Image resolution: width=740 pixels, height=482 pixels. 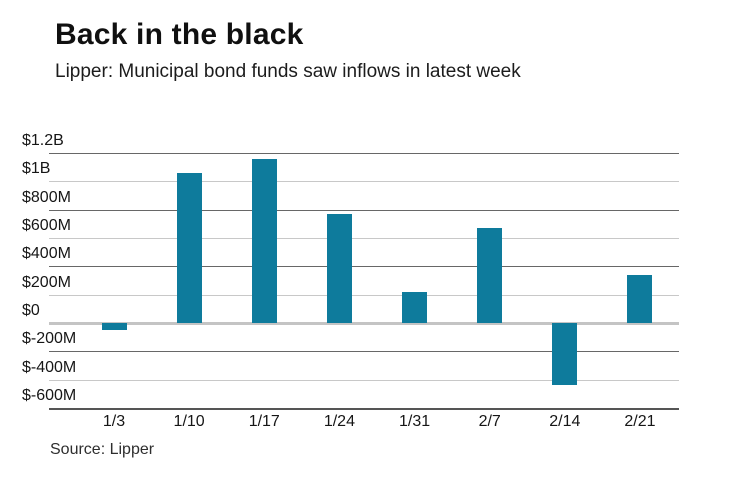 I want to click on x-axis-label: 1/24, so click(x=339, y=421).